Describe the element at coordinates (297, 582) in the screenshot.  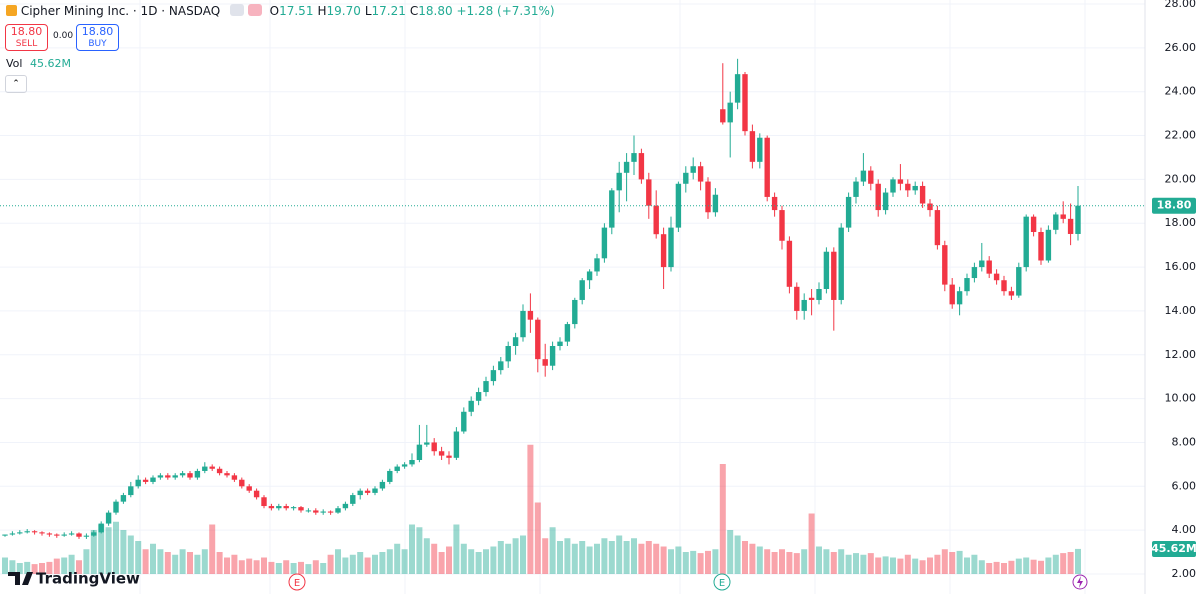
I see `earnings-icon` at that location.